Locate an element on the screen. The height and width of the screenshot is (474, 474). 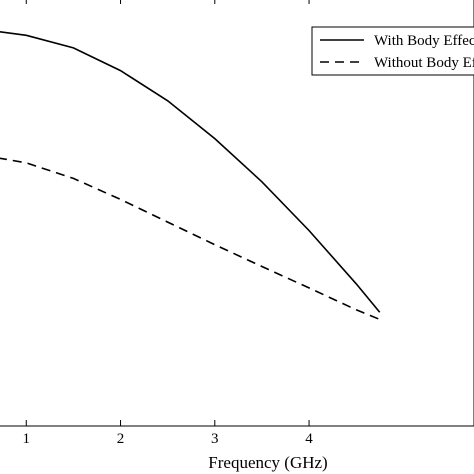
legend-box is located at coordinates (392, 51).